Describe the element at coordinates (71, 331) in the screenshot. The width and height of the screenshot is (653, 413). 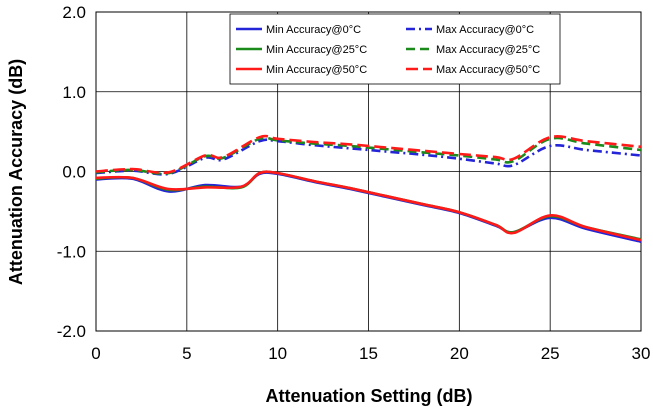
I see `y-tick-label: -2.0` at that location.